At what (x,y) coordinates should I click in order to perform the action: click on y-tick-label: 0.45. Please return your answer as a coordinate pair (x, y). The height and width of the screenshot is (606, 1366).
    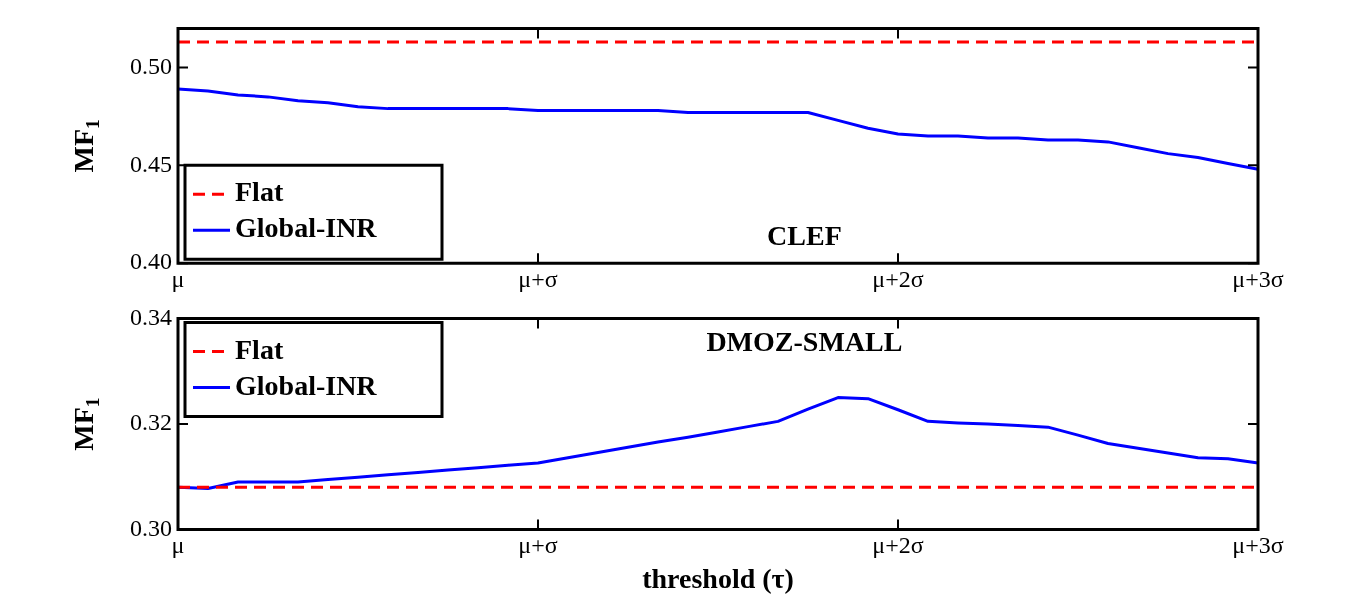
    Looking at the image, I should click on (151, 163).